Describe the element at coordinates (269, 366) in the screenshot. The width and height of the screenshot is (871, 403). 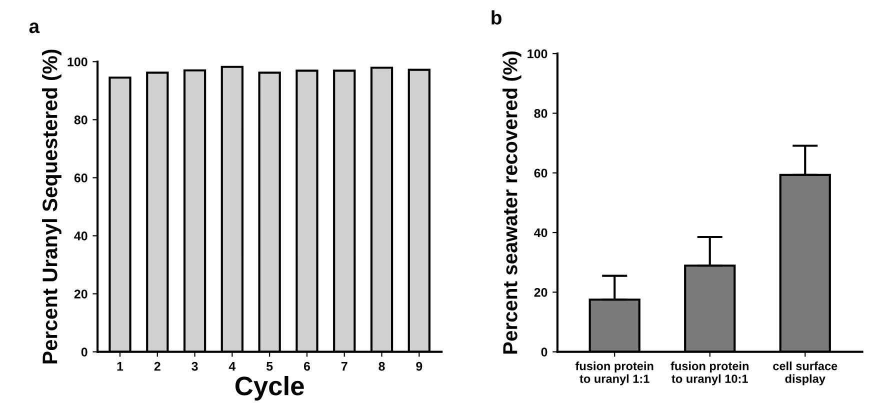
I see `x-tick-label: 5` at that location.